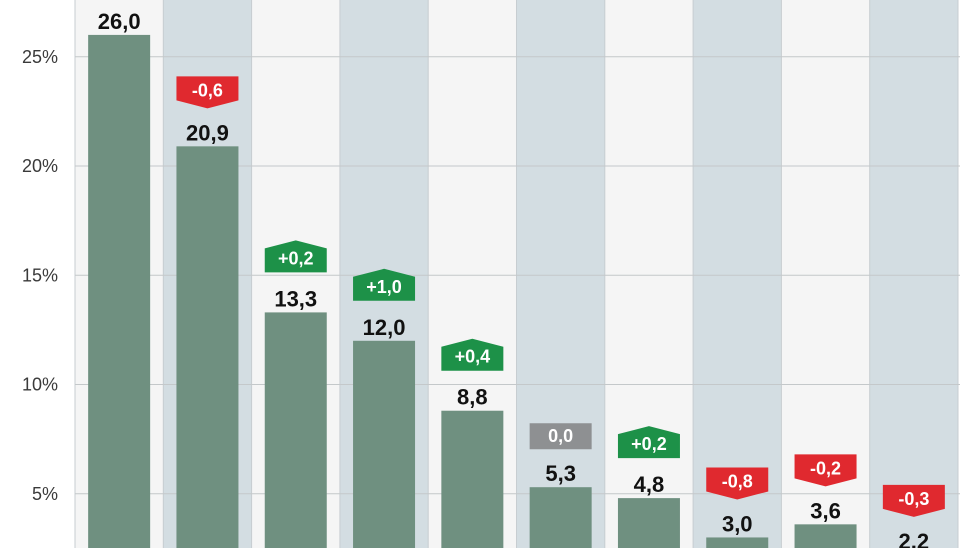  Describe the element at coordinates (119, 21) in the screenshot. I see `bar-value-label: 26,0` at that location.